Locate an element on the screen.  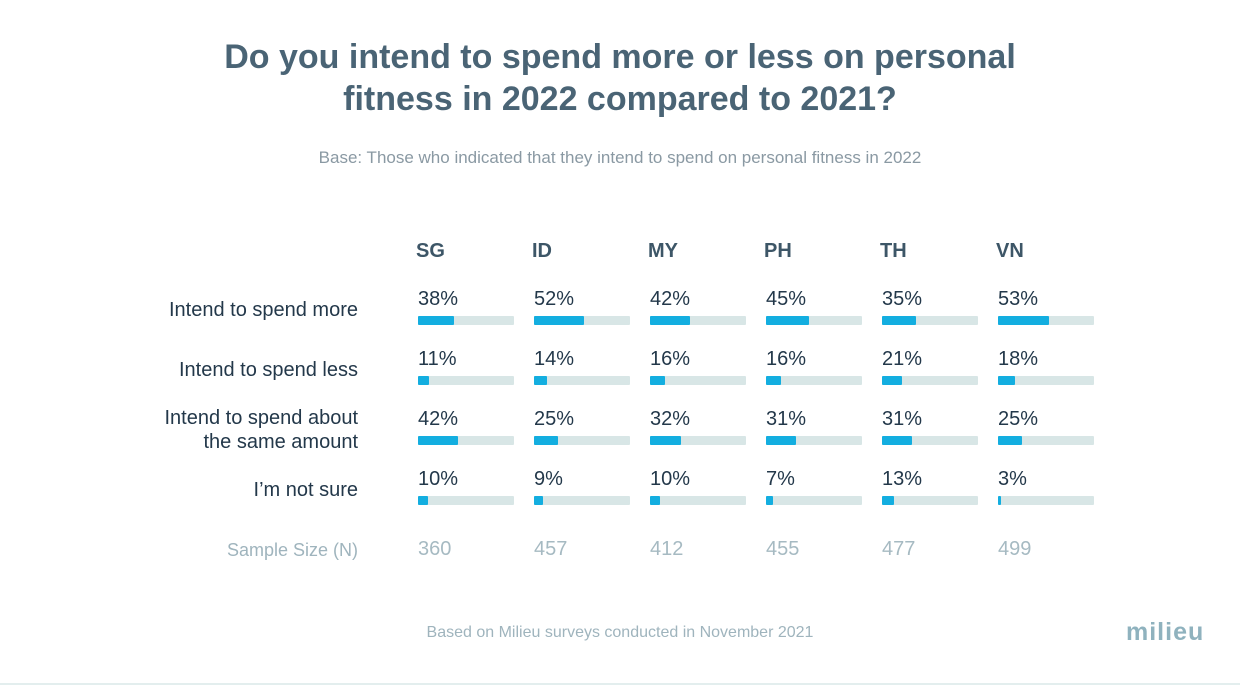
column-header-th: TH is located at coordinates (893, 251).